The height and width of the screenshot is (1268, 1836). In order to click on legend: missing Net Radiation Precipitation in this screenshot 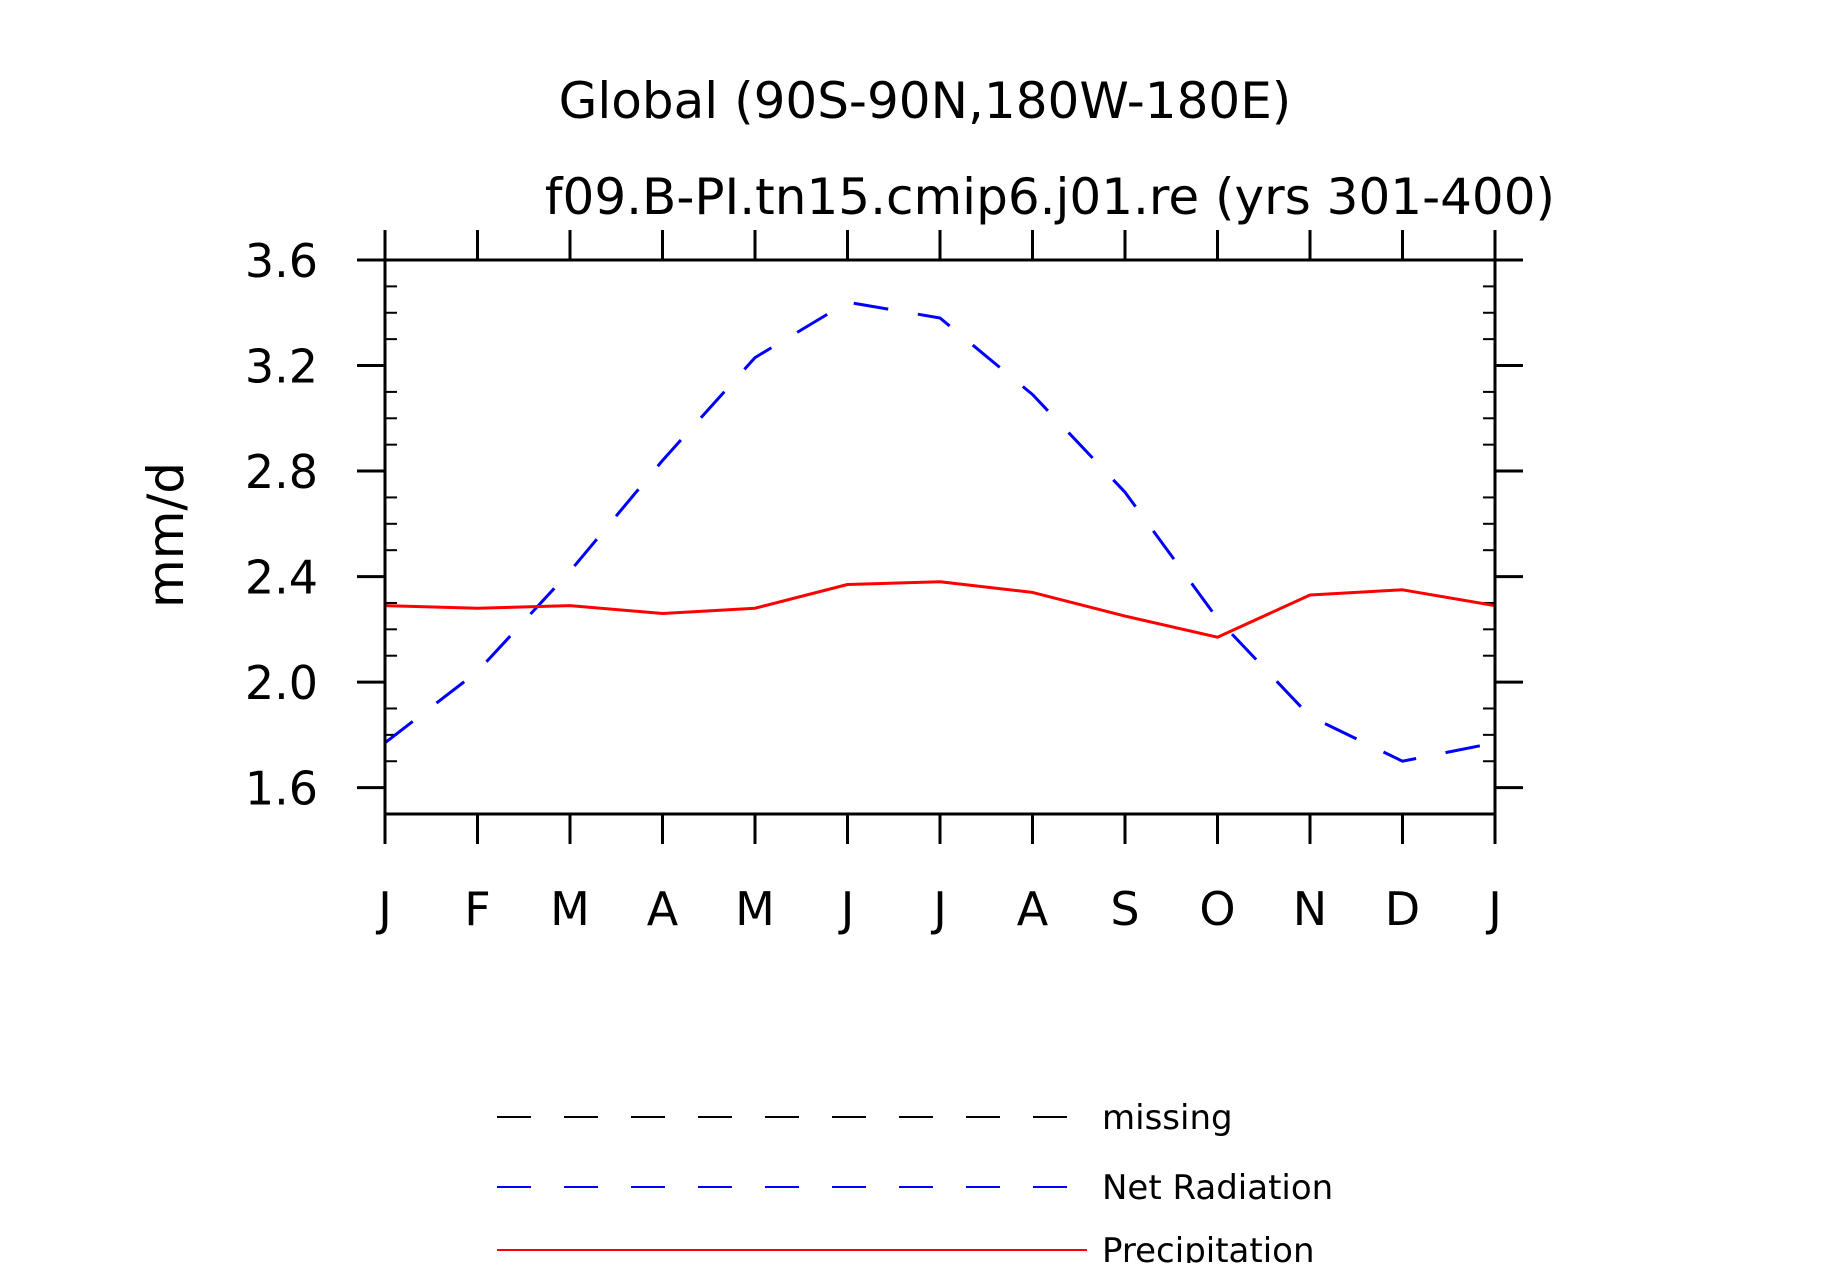, I will do `click(915, 1183)`.